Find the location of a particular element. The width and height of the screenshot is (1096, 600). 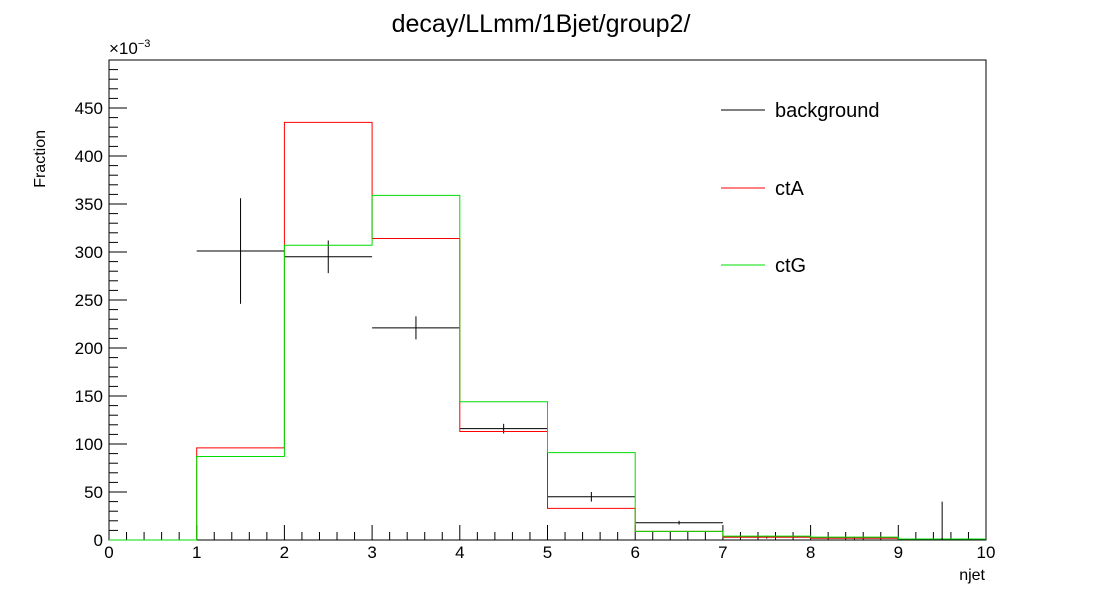

legend-label-ctg: ctG is located at coordinates (790, 266).